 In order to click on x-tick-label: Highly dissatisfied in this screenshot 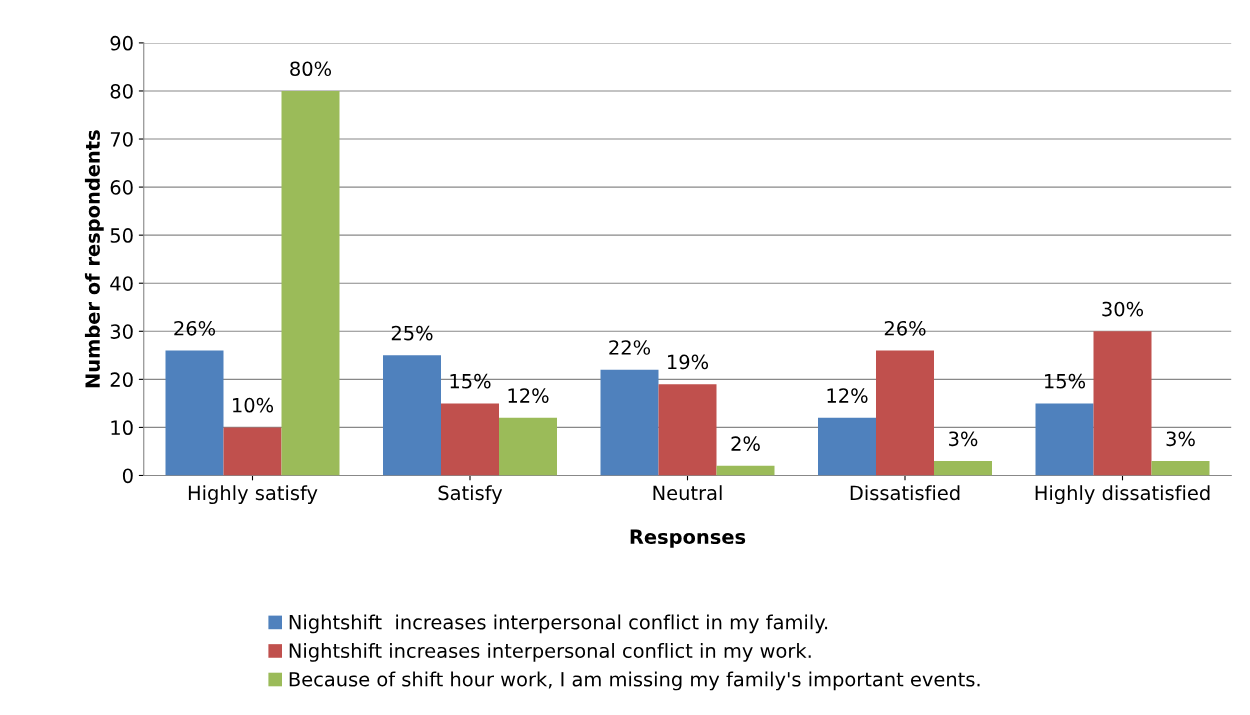, I will do `click(1122, 495)`.